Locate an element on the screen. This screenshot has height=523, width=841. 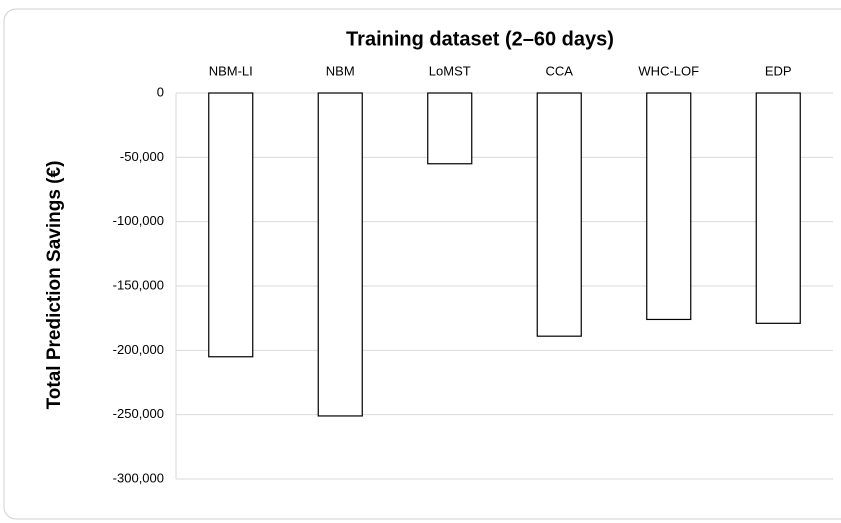
chart-title: Training dataset (2–60 days) is located at coordinates (480, 39).